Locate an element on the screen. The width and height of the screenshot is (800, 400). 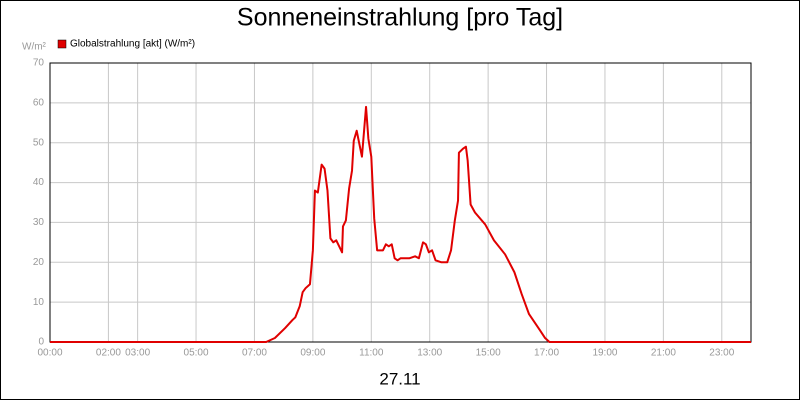
y-tick-label: 20 is located at coordinates (39, 262).